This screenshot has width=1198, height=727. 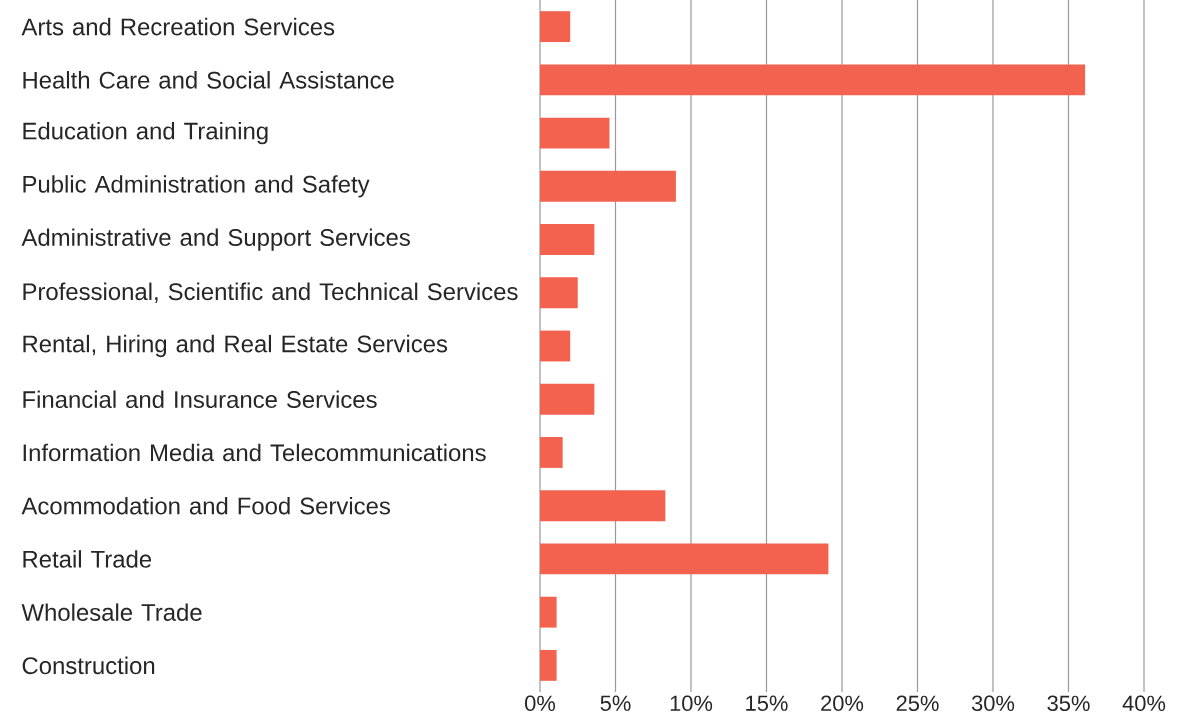 What do you see at coordinates (254, 452) in the screenshot?
I see `y-tick-label: Information Media and Telecommunications` at bounding box center [254, 452].